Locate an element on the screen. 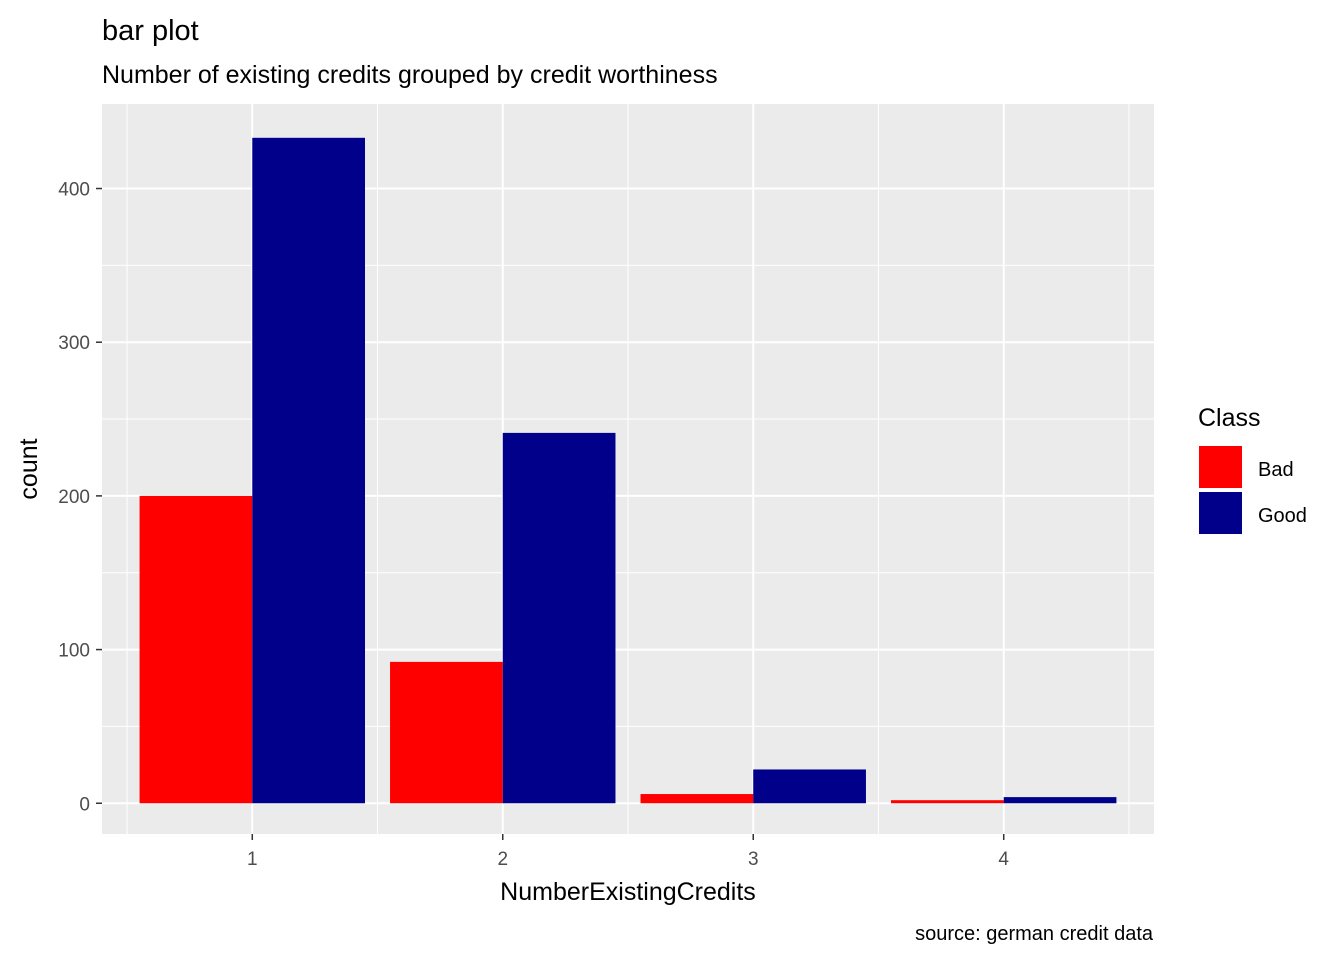 This screenshot has width=1344, height=960. y-axis-title: count is located at coordinates (29, 468).